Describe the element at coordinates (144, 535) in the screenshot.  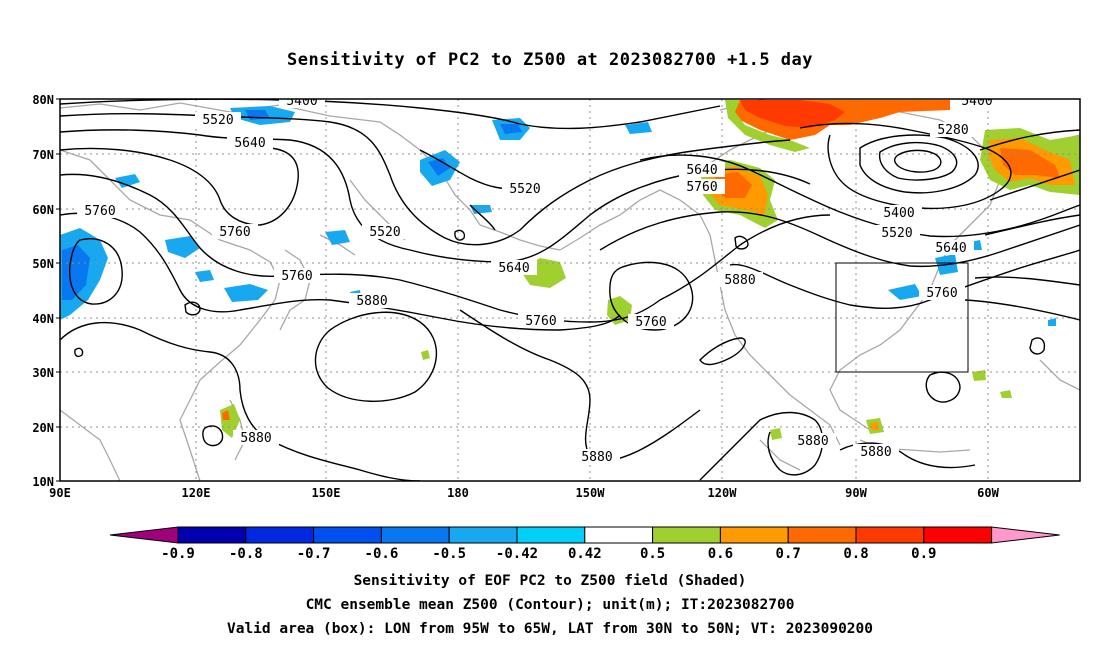
I see `colorbar-left-arrow` at that location.